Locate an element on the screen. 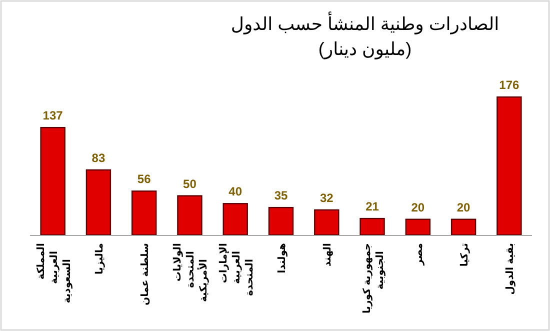  x-tick-label: الإمارات العربية المتحدة is located at coordinates (237, 269).